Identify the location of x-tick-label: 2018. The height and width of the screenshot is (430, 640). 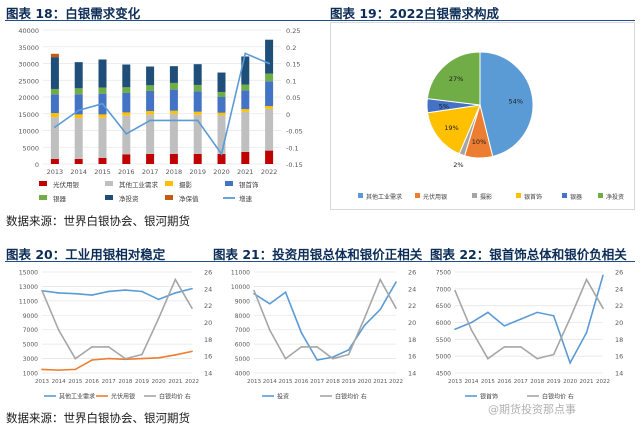
(537, 382).